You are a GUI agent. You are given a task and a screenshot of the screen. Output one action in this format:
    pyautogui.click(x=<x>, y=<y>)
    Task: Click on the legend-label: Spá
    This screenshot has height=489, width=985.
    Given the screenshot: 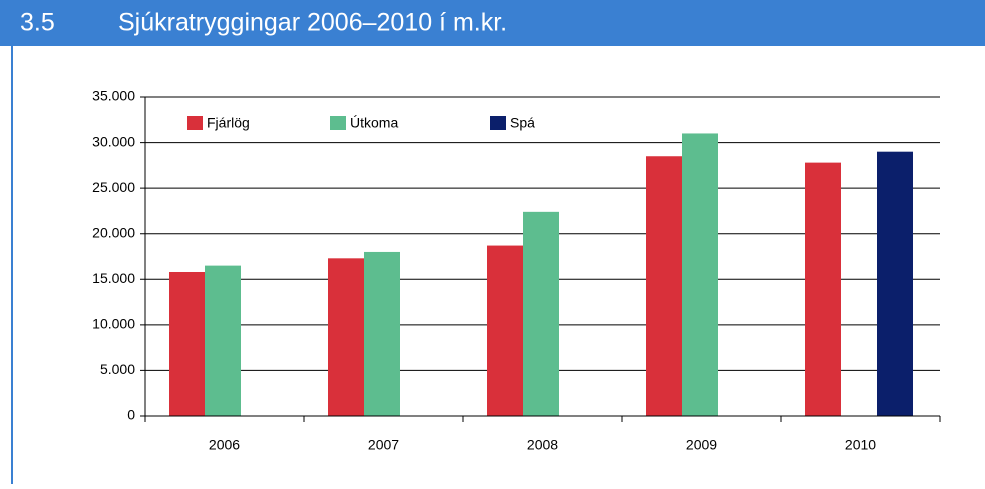 What is the action you would take?
    pyautogui.click(x=522, y=123)
    